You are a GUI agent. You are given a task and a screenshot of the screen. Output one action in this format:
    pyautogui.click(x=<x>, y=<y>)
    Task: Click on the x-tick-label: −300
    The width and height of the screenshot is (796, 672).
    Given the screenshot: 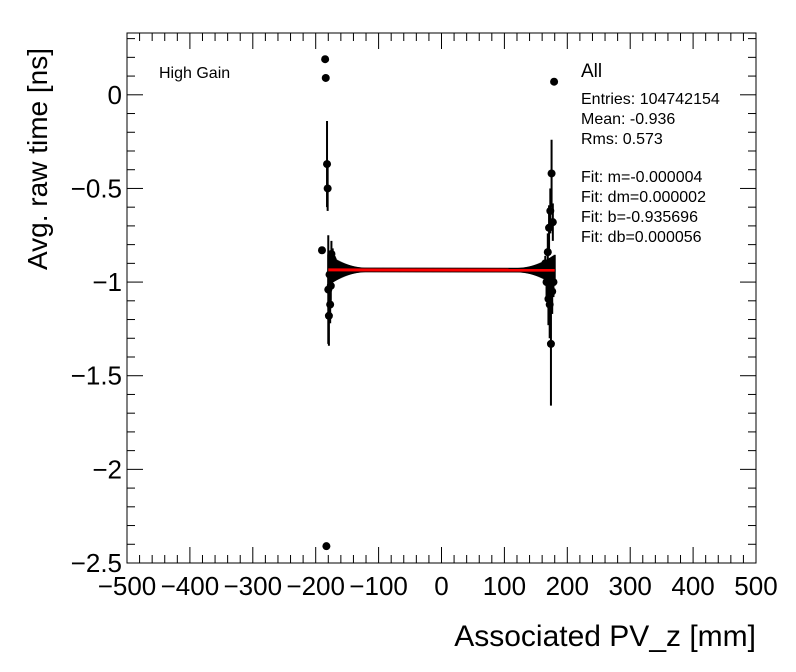 What is the action you would take?
    pyautogui.click(x=253, y=586)
    